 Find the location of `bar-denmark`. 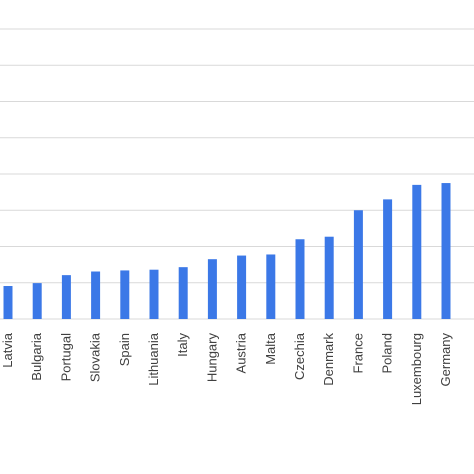

bar-denmark is located at coordinates (329, 277).